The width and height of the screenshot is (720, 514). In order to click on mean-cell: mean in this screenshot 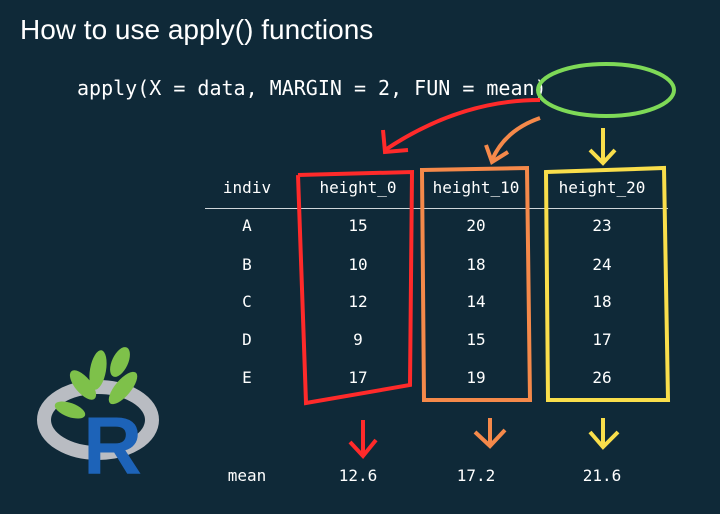, I will do `click(247, 475)`.